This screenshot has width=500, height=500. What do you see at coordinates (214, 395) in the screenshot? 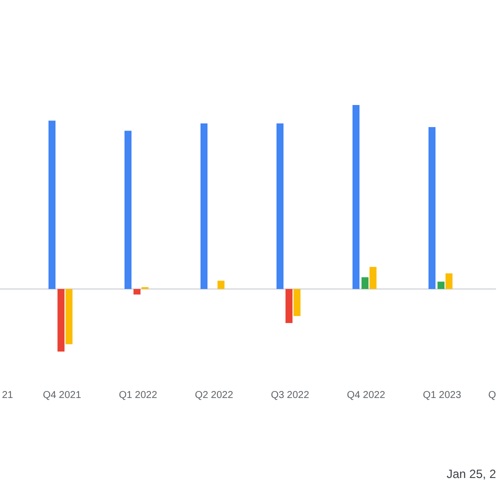
I see `x-tick-label: Q2 2022` at bounding box center [214, 395].